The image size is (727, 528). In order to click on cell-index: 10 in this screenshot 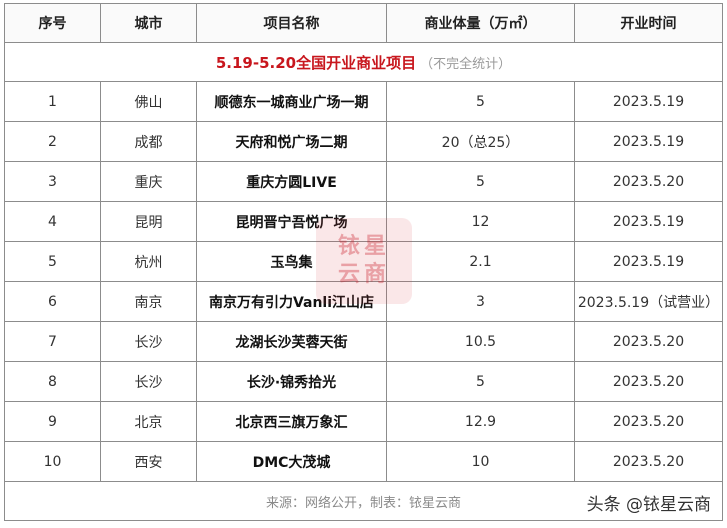, I will do `click(52, 461)`.